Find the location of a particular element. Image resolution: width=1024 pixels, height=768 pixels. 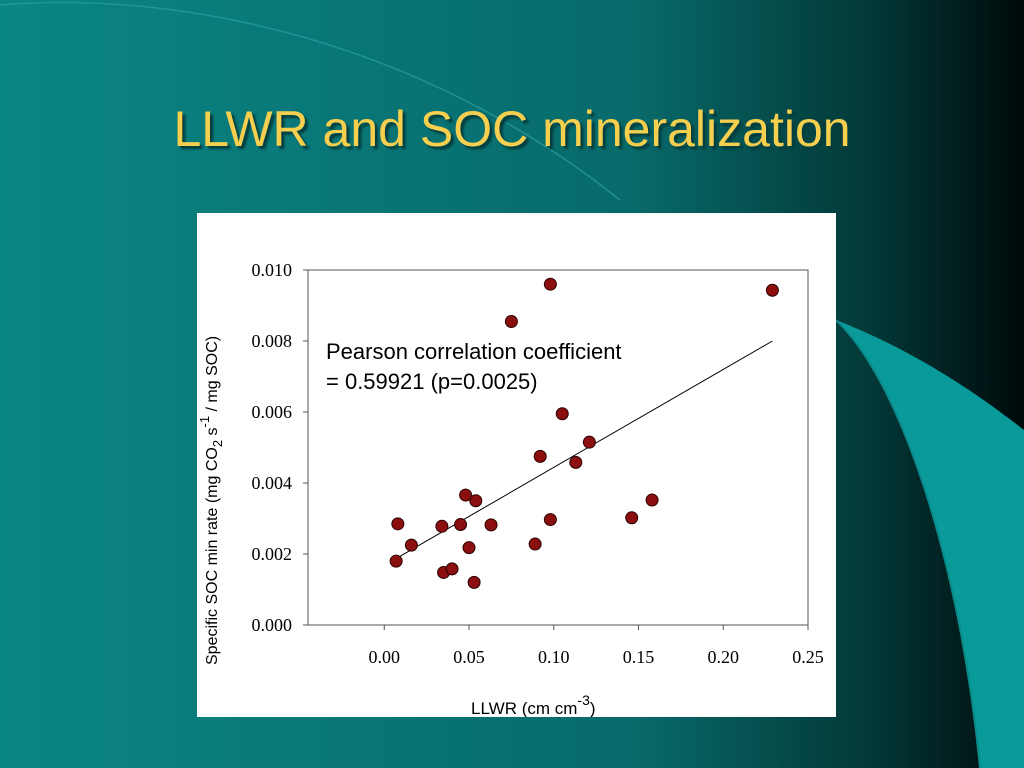

x-tick-label: 0.20 is located at coordinates (724, 657).